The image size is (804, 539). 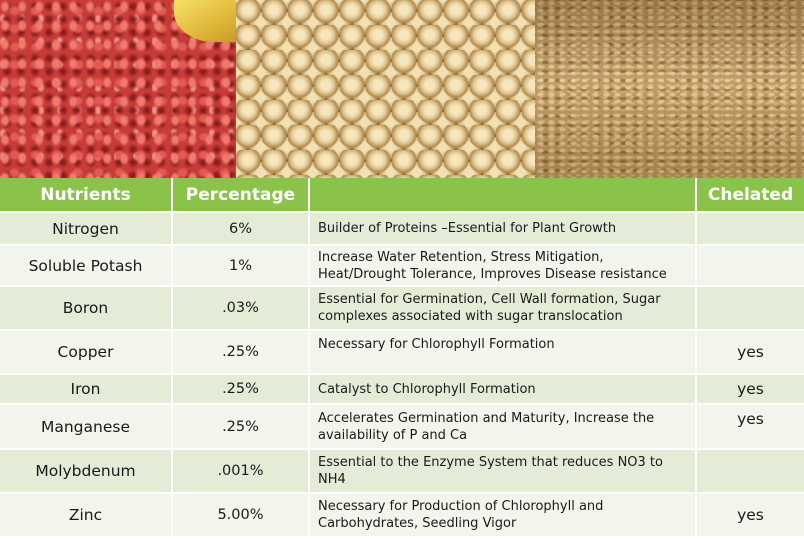 What do you see at coordinates (86, 195) in the screenshot?
I see `header-nutrients: Nutrients` at bounding box center [86, 195].